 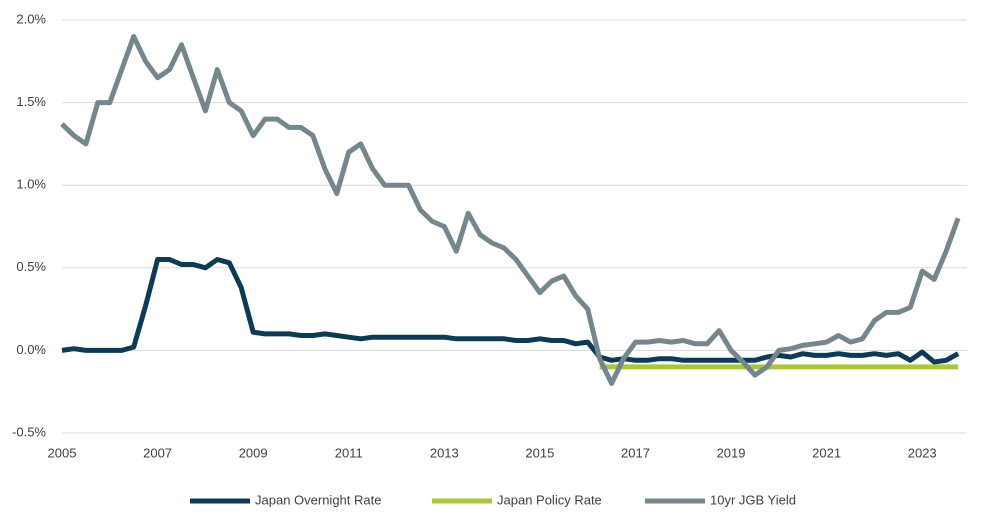 What do you see at coordinates (753, 499) in the screenshot?
I see `legend-label: 10yr JGB Yield` at bounding box center [753, 499].